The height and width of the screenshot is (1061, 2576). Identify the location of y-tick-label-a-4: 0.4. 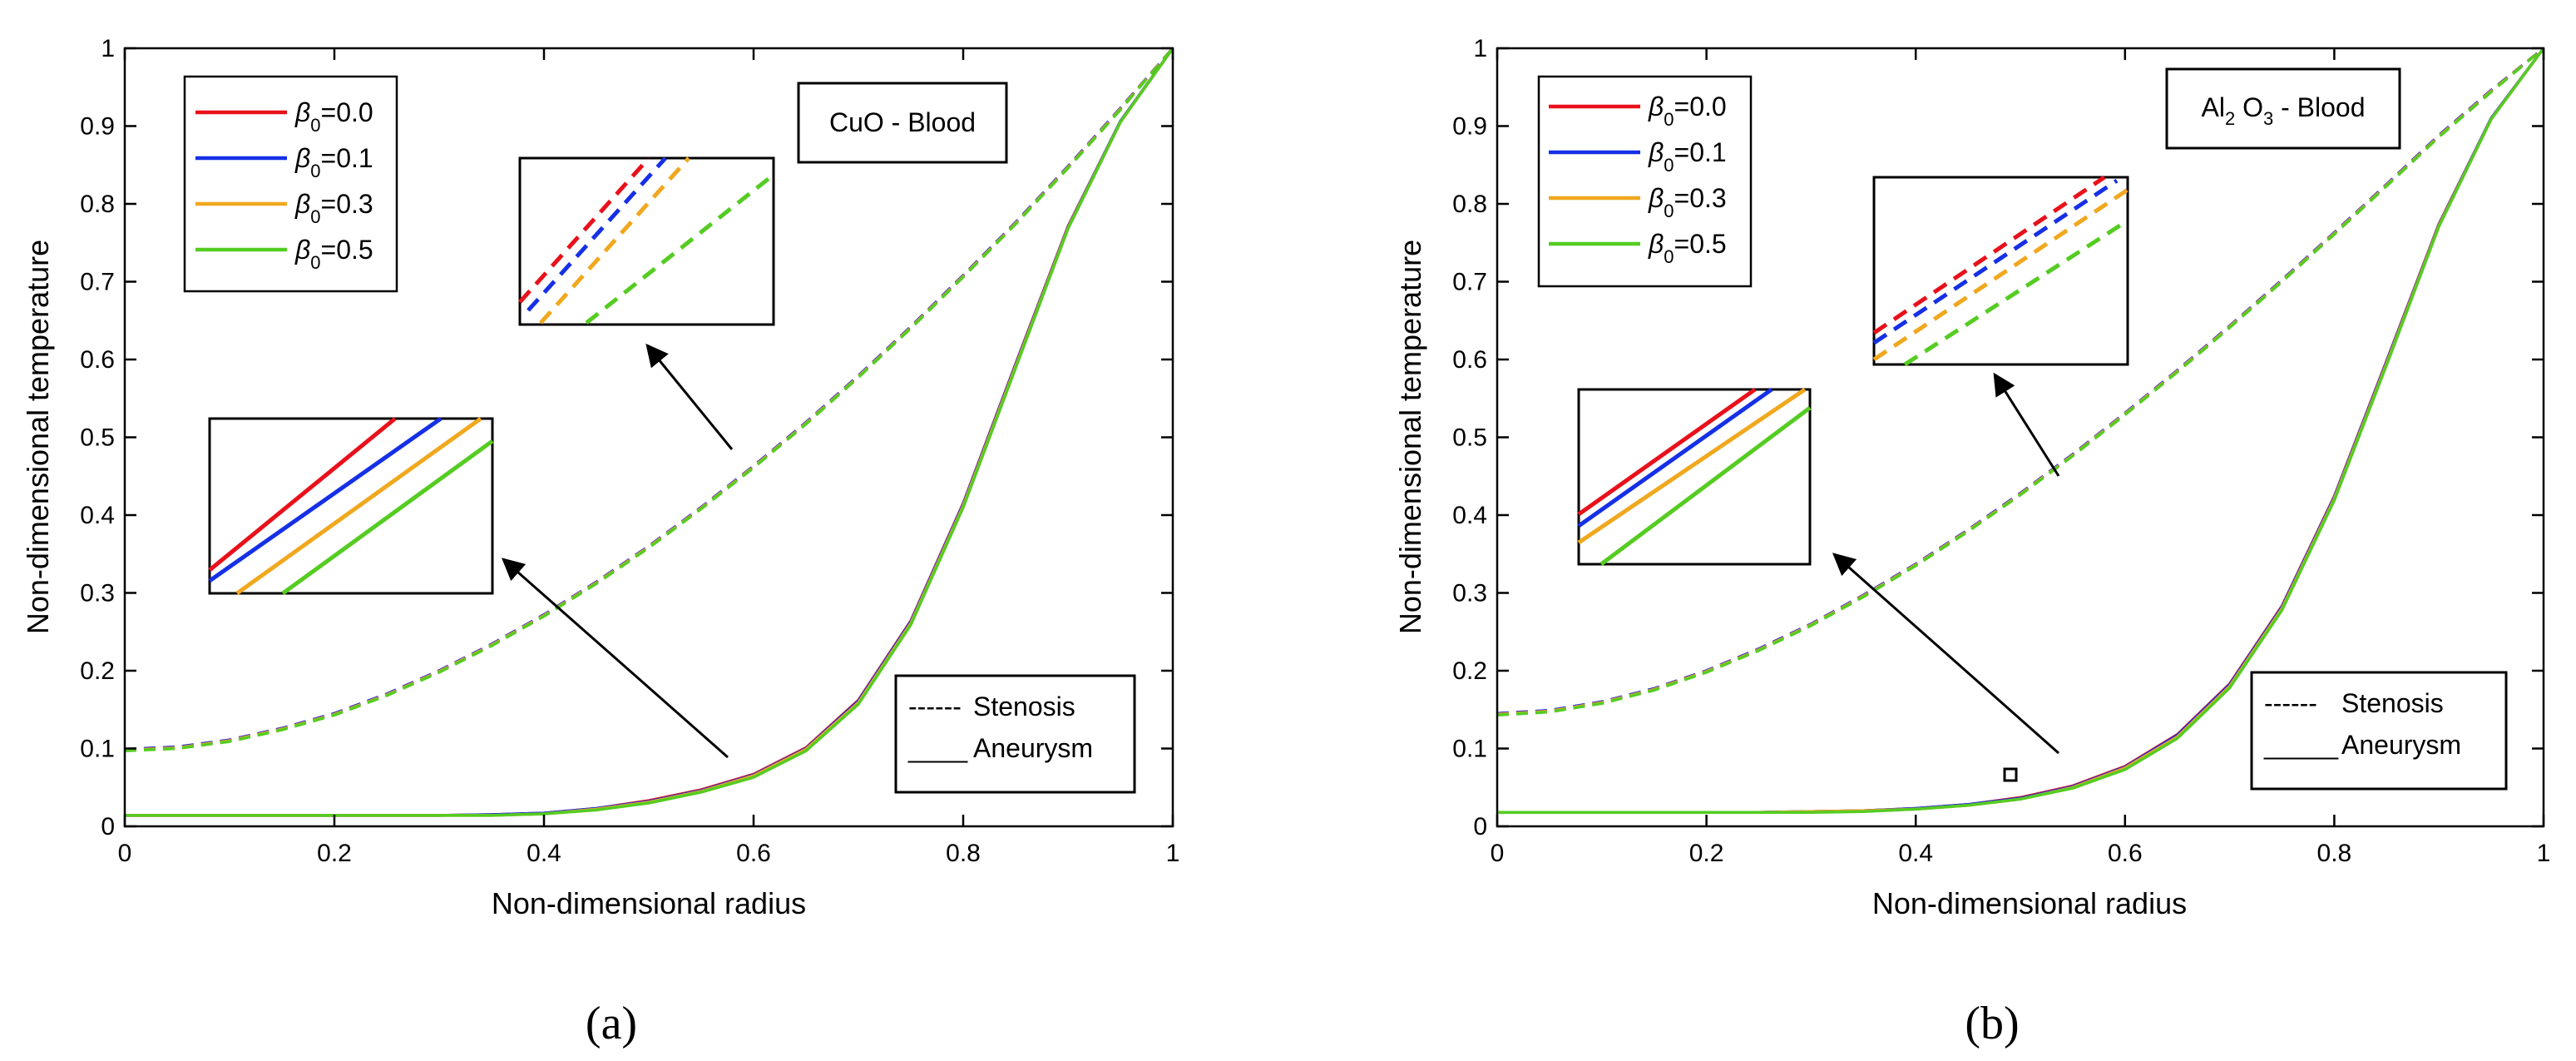
(97, 515).